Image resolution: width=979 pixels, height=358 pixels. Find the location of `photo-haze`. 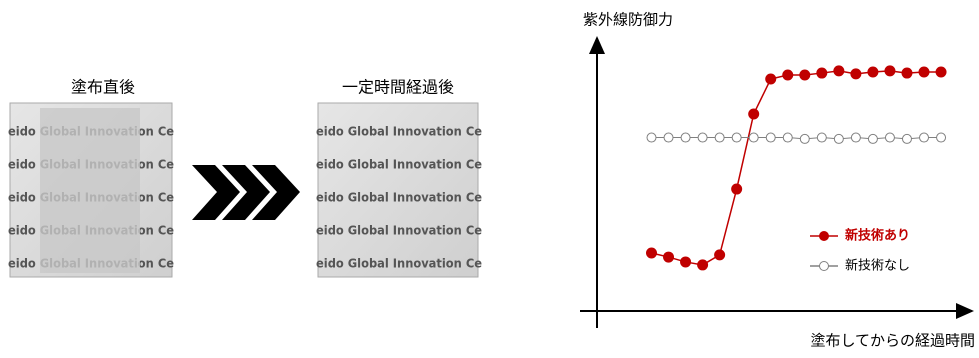

photo-haze is located at coordinates (90, 190).